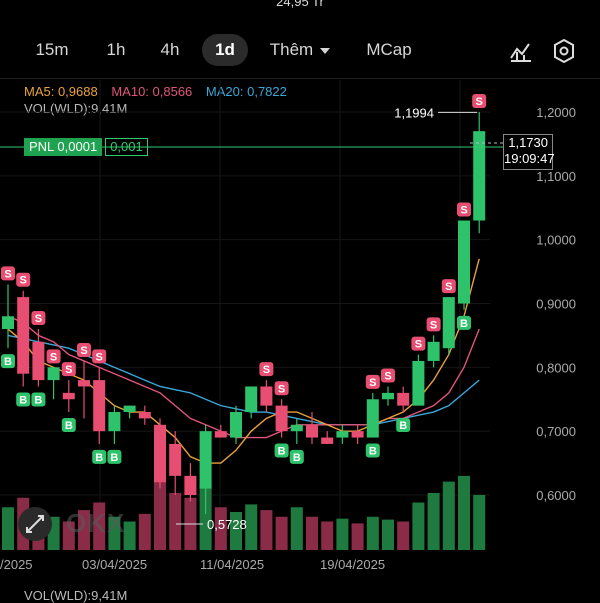 This screenshot has width=600, height=603. What do you see at coordinates (556, 304) in the screenshot?
I see `y-axis-tick-label: 0,9000` at bounding box center [556, 304].